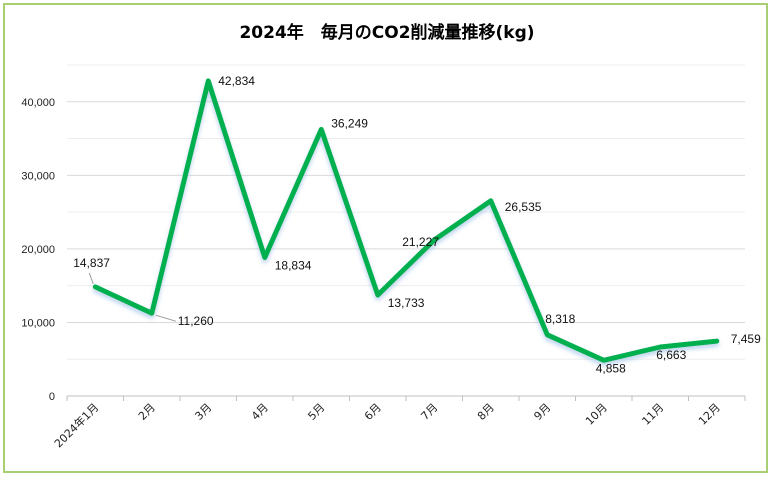 The height and width of the screenshot is (480, 775). Describe the element at coordinates (523, 207) in the screenshot. I see `data-label: 26,535` at that location.